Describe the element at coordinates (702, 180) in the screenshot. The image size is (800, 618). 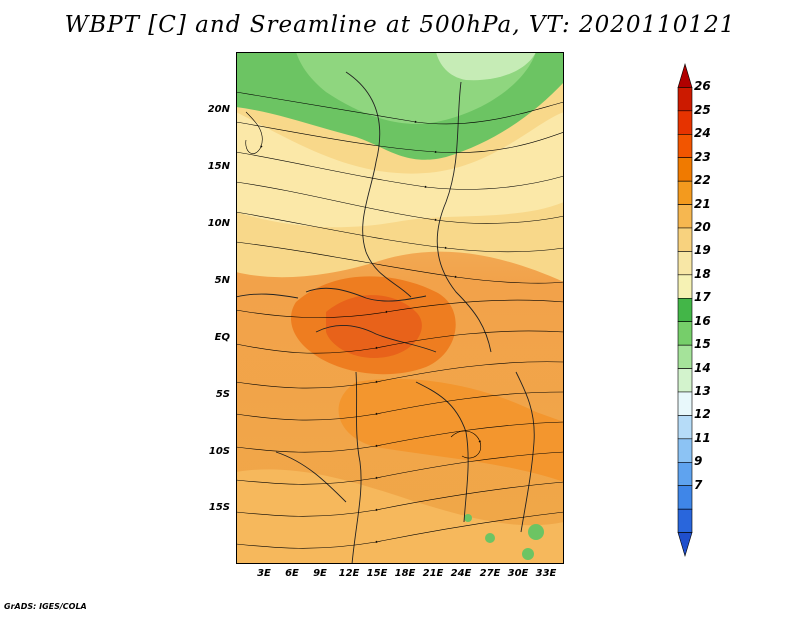
I see `colorbar-level-label: 22` at that location.